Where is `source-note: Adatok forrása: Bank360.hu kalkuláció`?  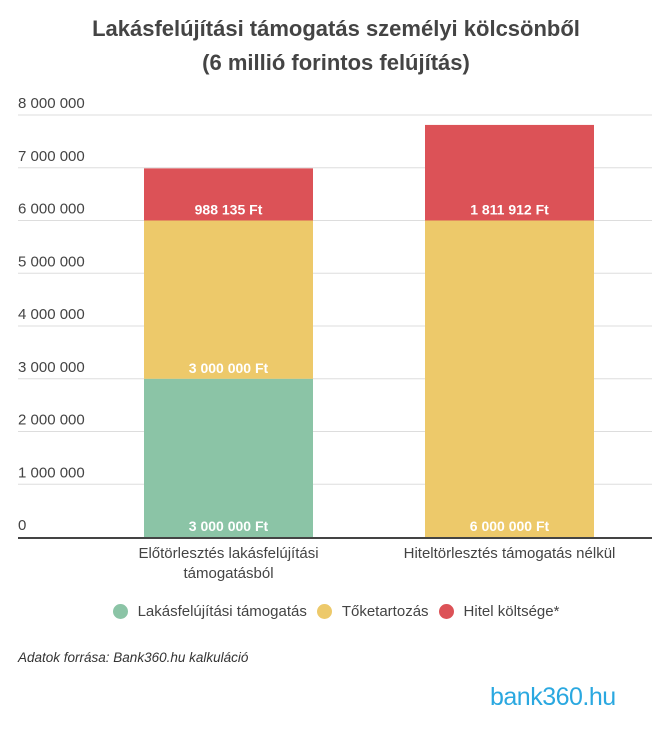 source-note: Adatok forrása: Bank360.hu kalkuláció is located at coordinates (133, 657).